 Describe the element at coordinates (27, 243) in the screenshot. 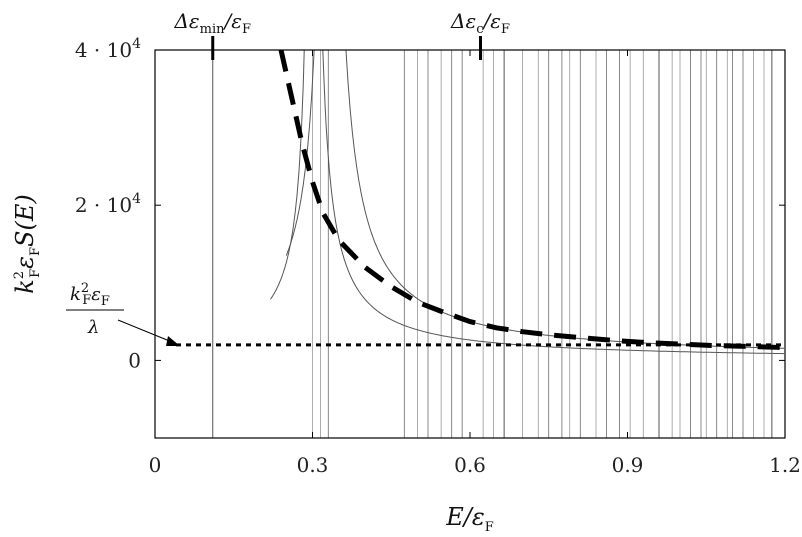

I see `y-axis-title: k2FεFS(E)` at that location.